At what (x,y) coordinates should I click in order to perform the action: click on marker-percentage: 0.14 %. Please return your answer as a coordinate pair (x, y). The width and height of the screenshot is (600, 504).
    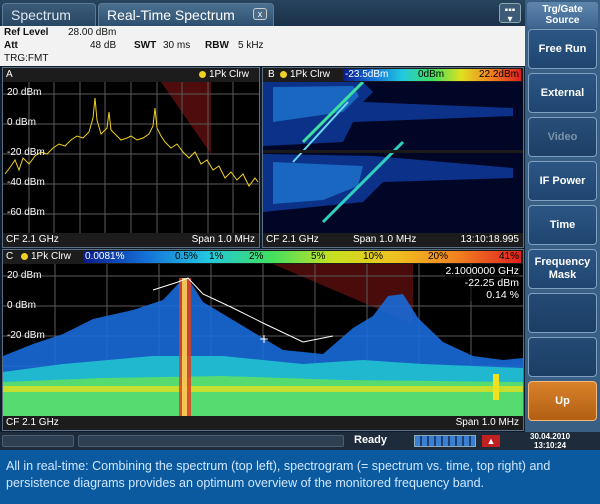
    Looking at the image, I should click on (502, 295).